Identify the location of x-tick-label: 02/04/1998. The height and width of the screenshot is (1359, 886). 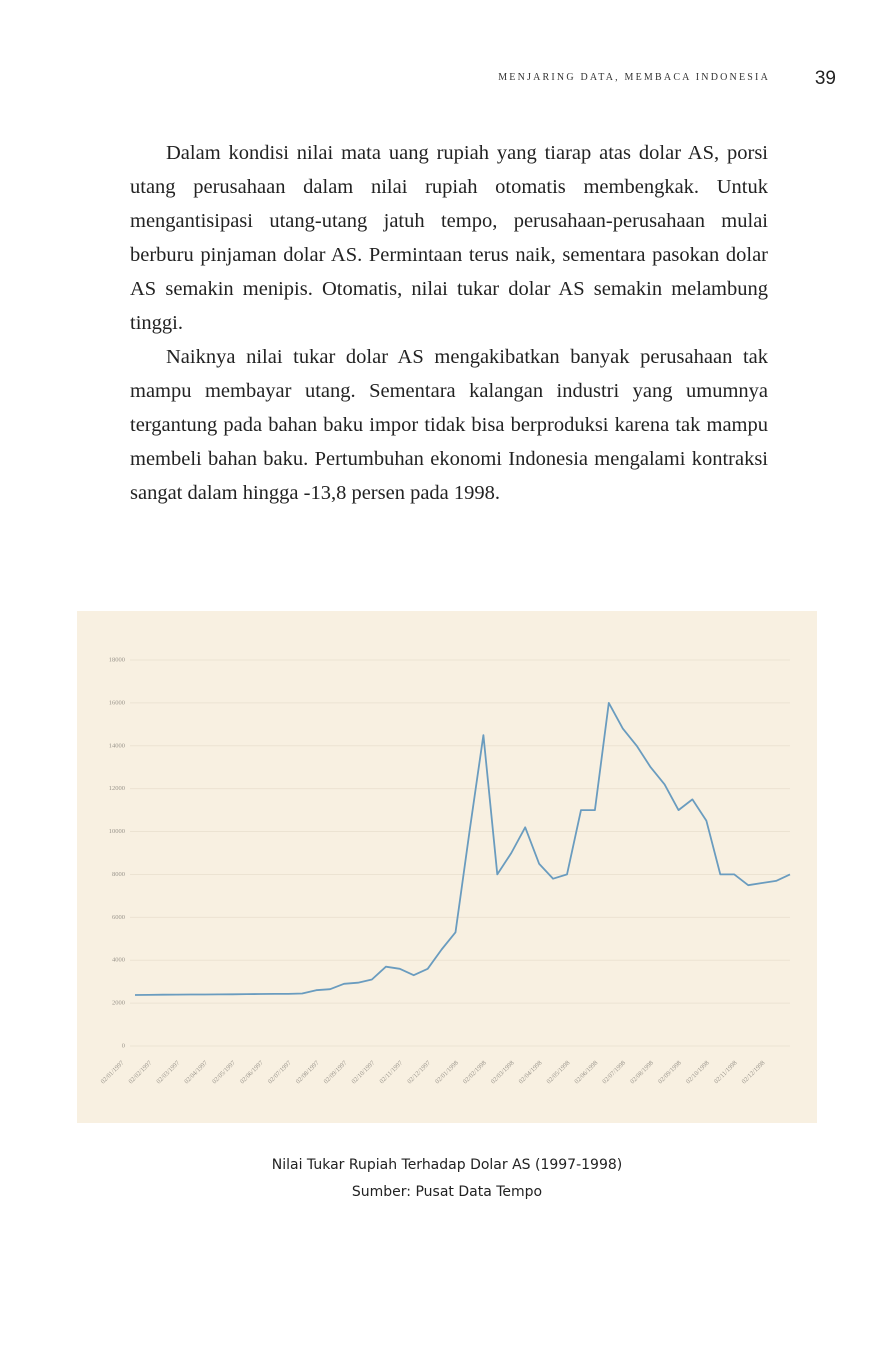
(531, 1073).